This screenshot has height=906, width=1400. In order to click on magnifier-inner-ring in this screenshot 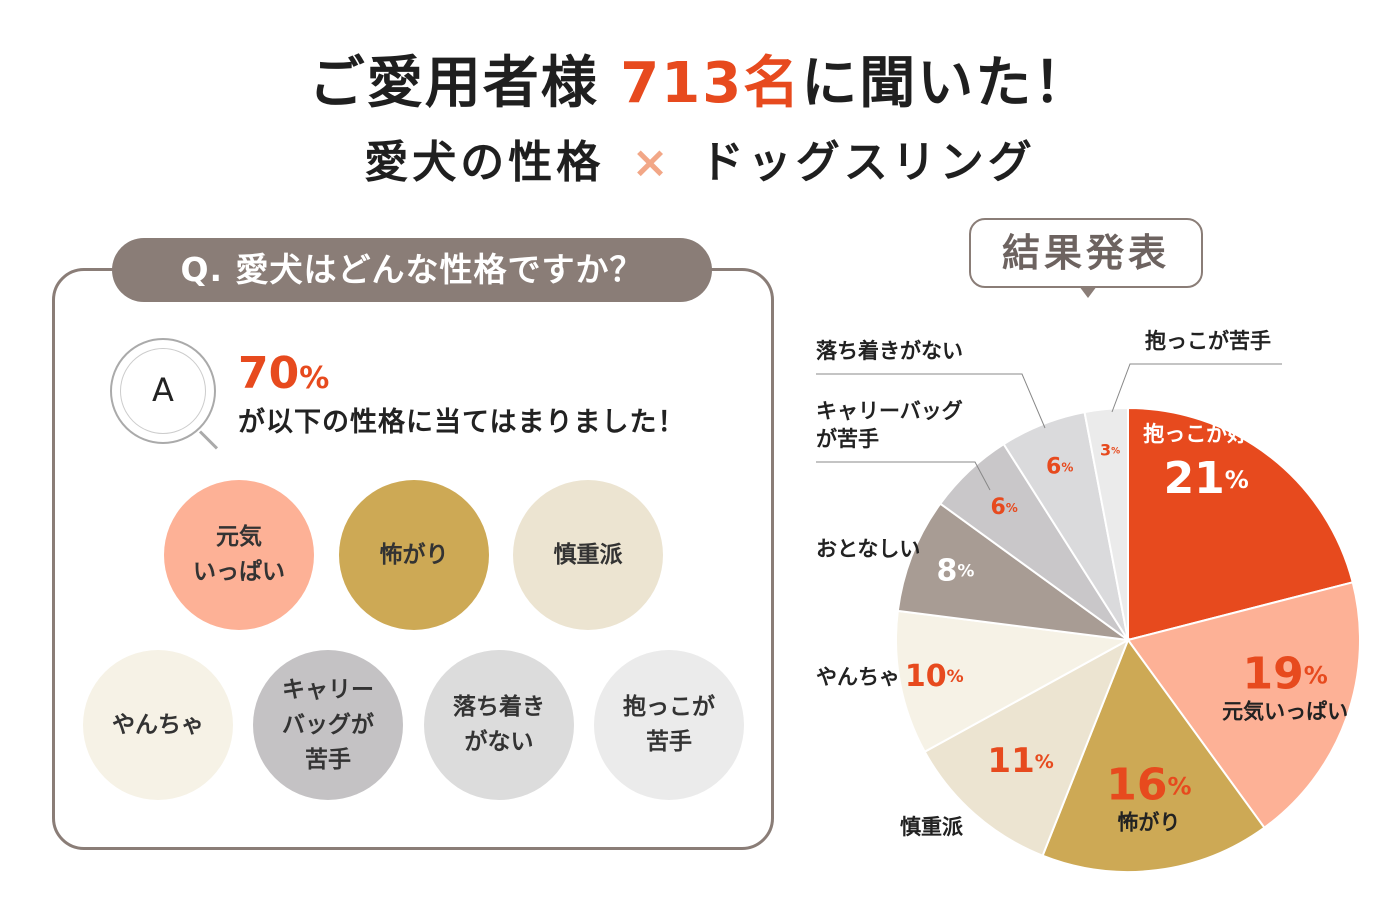, I will do `click(163, 391)`.